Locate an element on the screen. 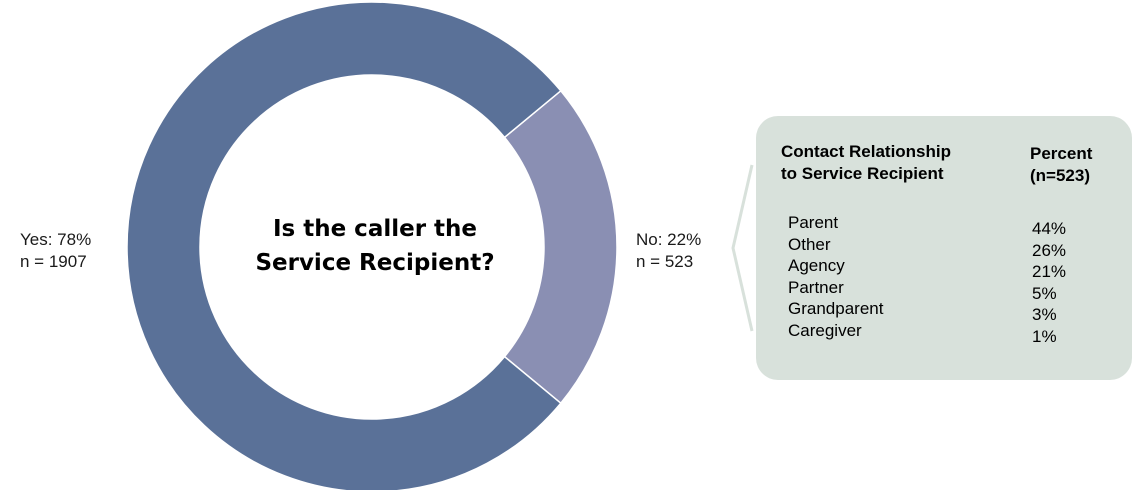 This screenshot has width=1133, height=490. slice-label-no: No: 22% n = 523 is located at coordinates (668, 251).